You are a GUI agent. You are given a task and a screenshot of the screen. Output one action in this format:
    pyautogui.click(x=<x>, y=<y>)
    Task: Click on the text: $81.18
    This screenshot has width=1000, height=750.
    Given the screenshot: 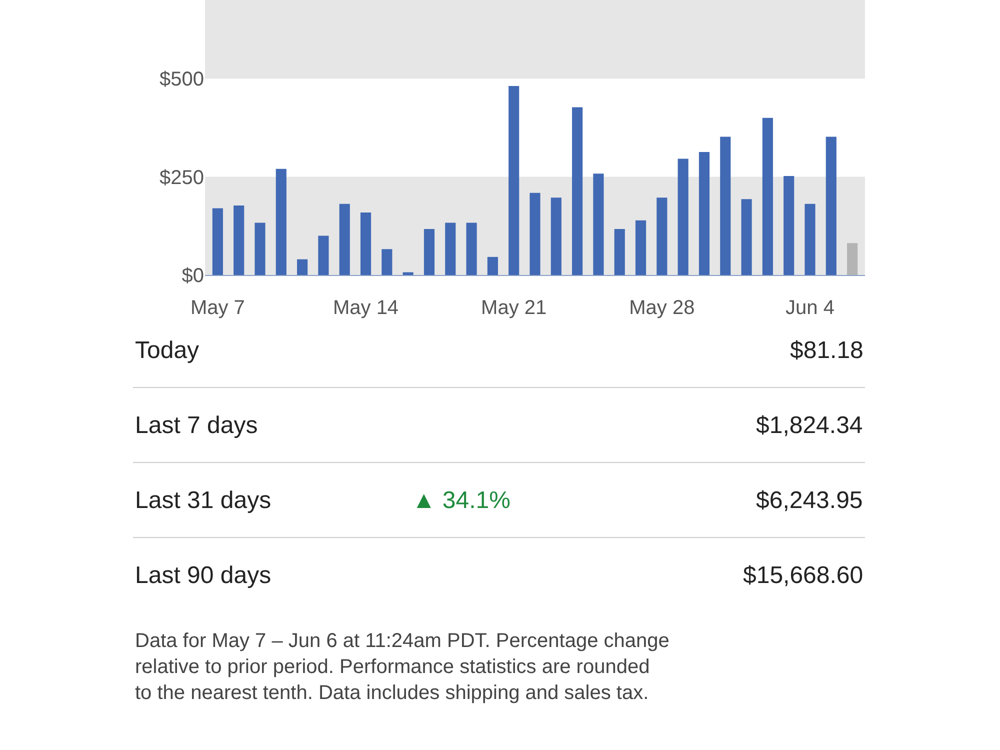 What is the action you would take?
    pyautogui.click(x=827, y=350)
    